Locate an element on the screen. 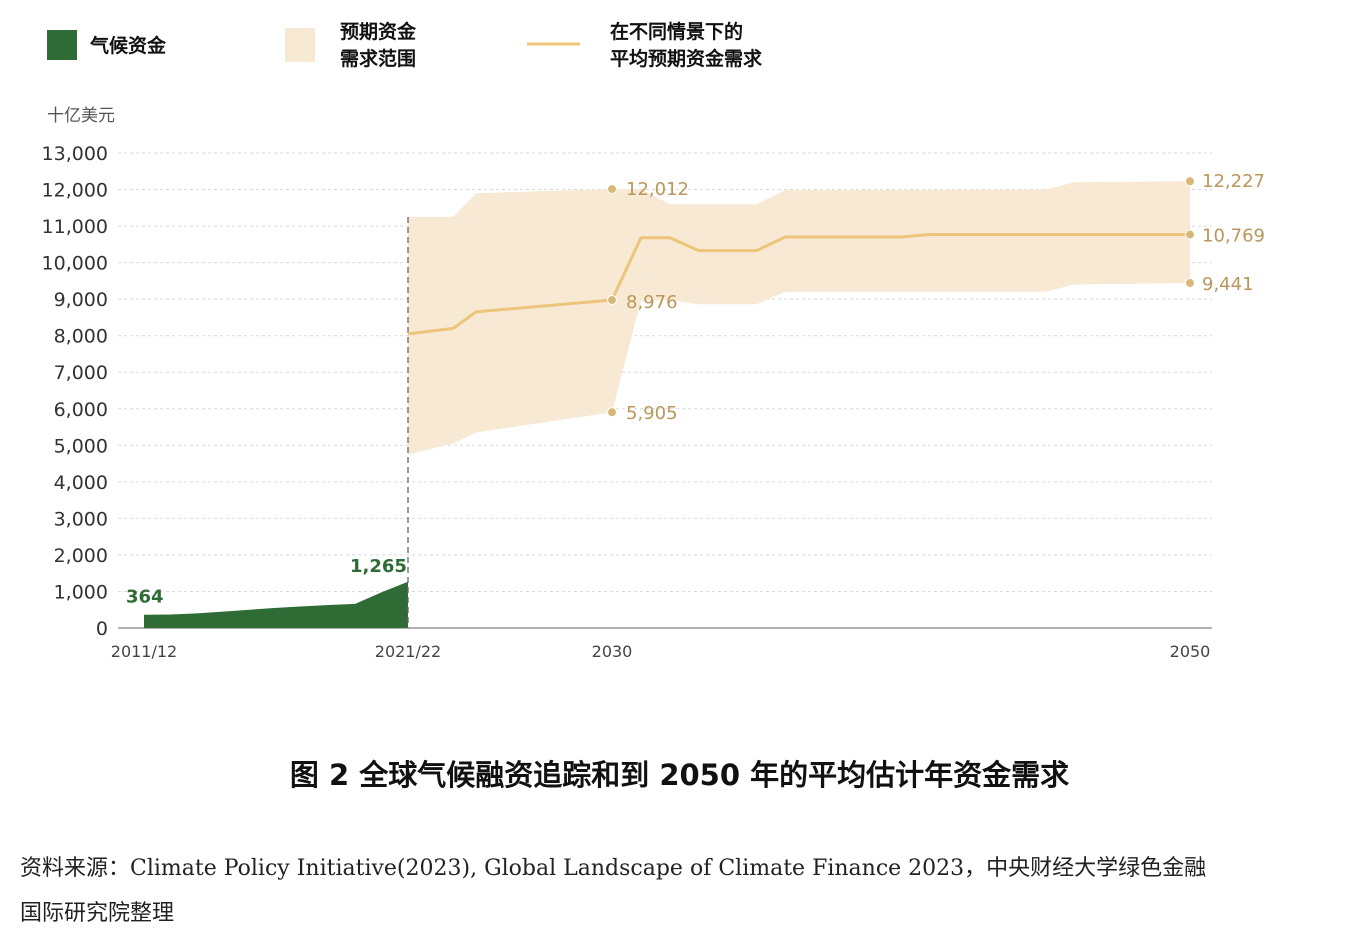 This screenshot has width=1359, height=941. y-tick-label: 3,000 is located at coordinates (81, 519).